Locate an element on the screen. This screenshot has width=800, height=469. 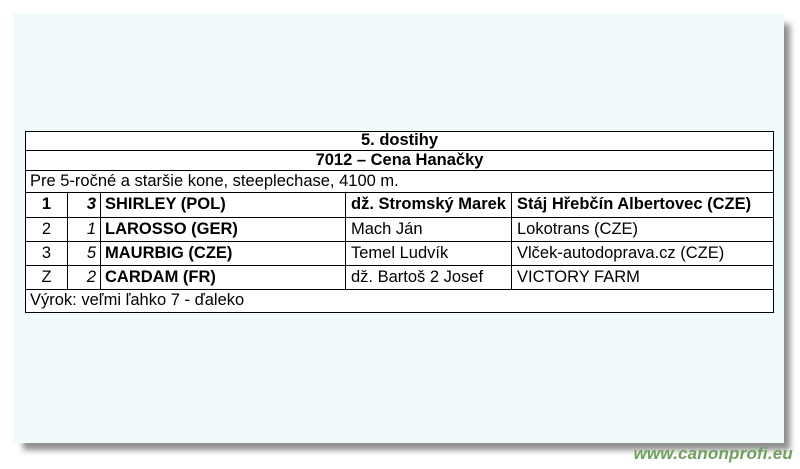
owner-cell: VICTORY FARM is located at coordinates (642, 277).